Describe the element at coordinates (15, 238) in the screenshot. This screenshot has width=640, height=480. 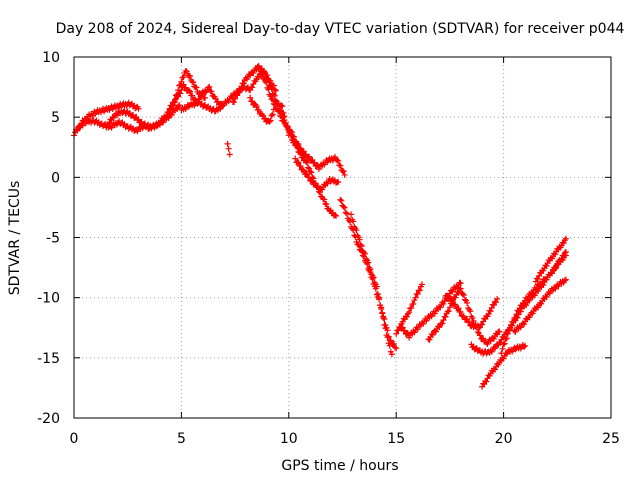
I see `y-axis-label: SDTVAR / TECUs` at that location.